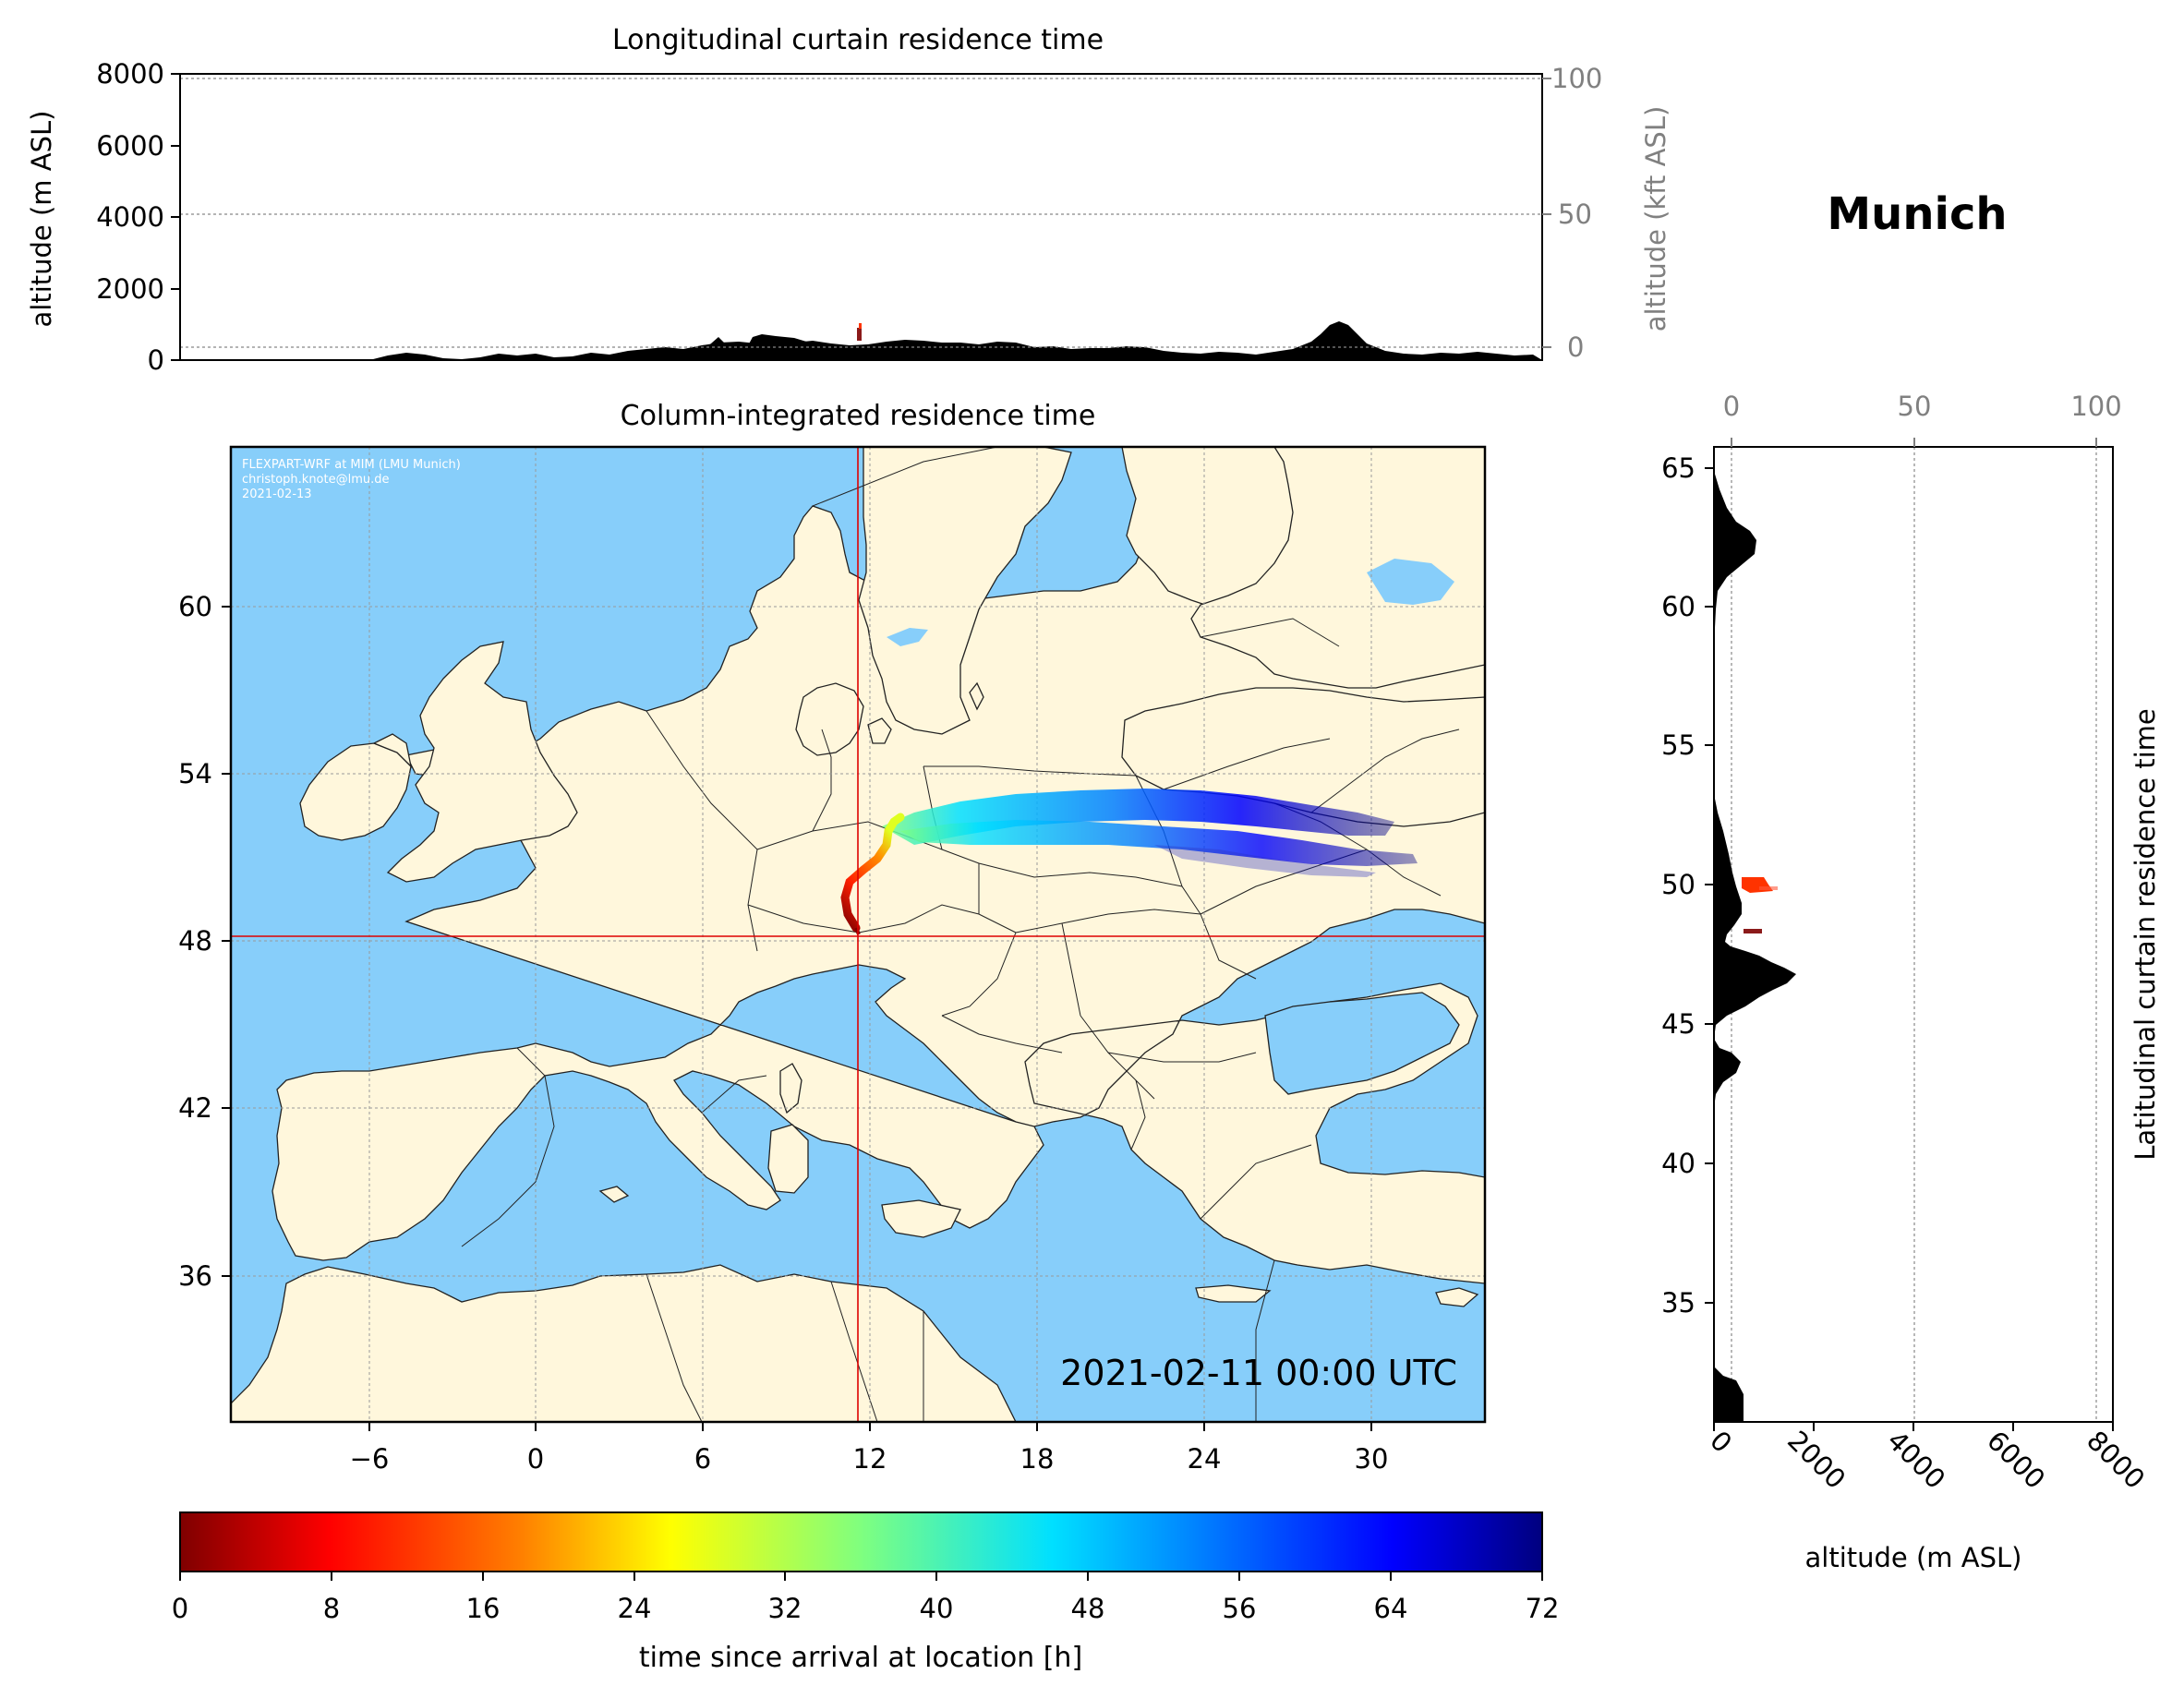 The width and height of the screenshot is (2184, 1698). What do you see at coordinates (180, 1608) in the screenshot?
I see `colorbar-tick: 0` at bounding box center [180, 1608].